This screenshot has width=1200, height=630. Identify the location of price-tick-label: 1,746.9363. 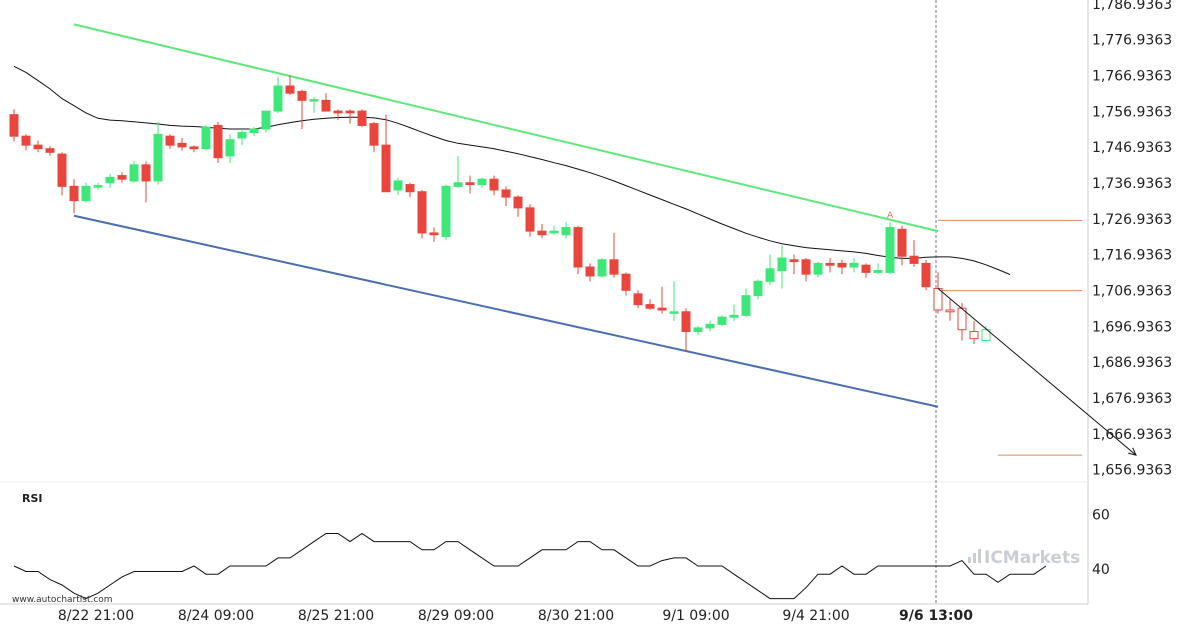
(1132, 148).